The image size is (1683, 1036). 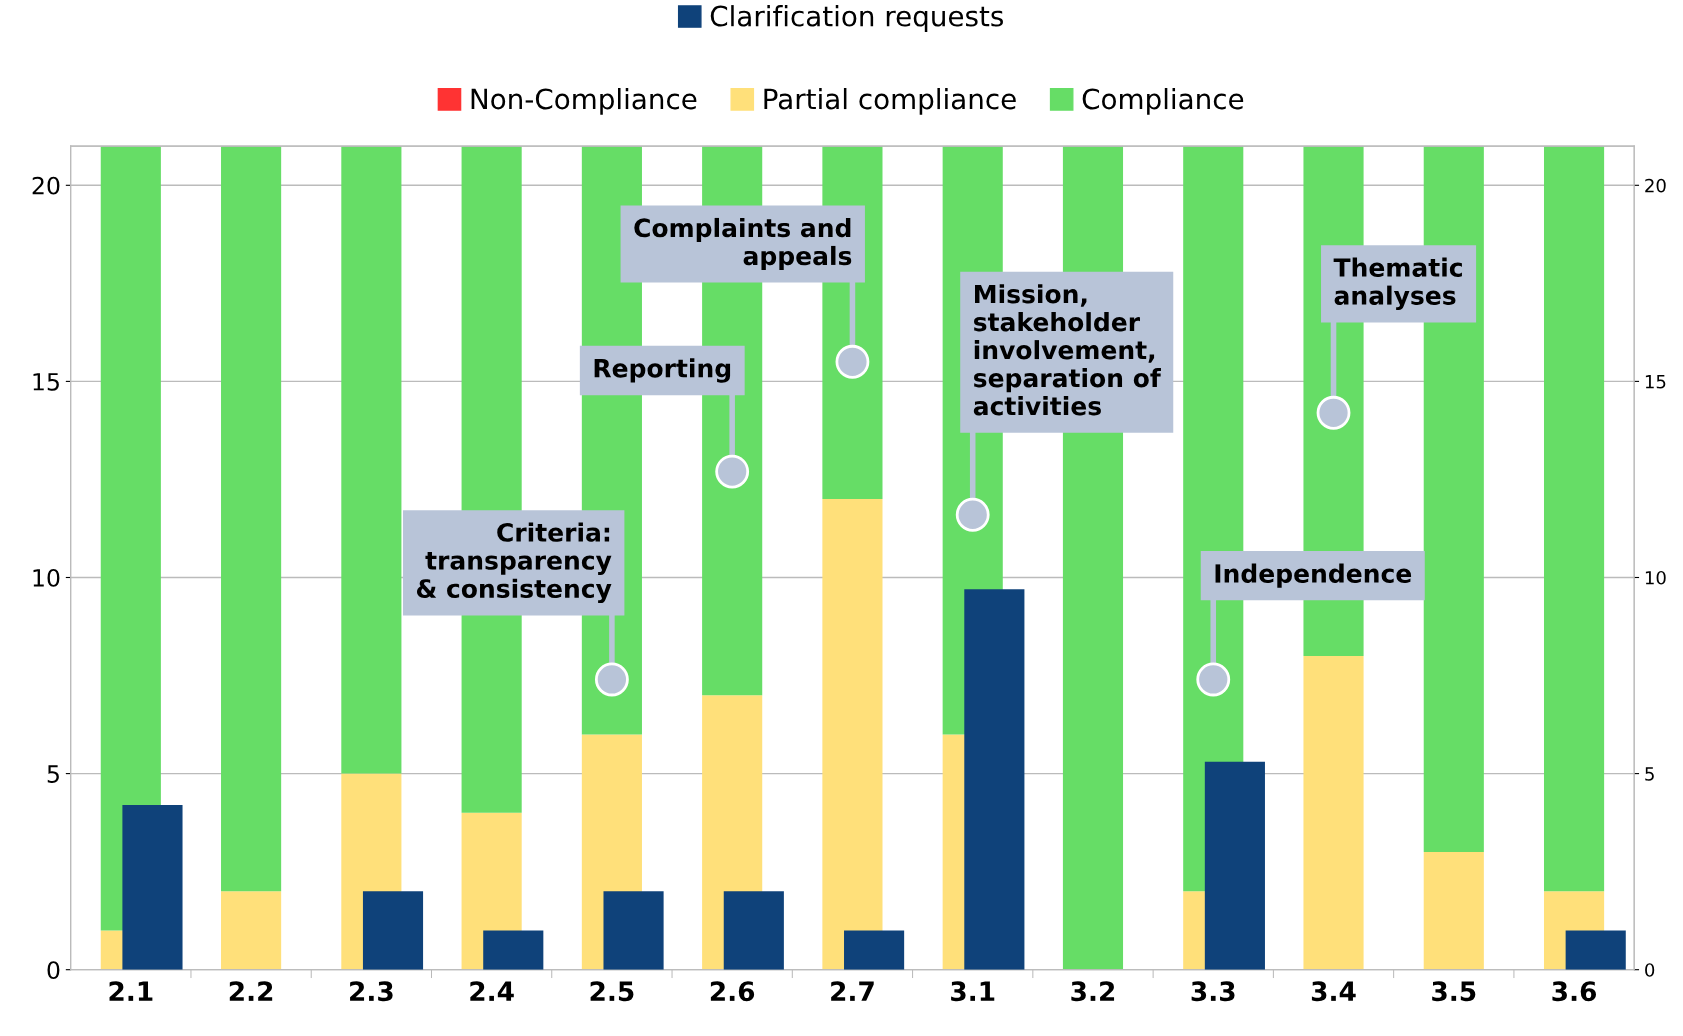 I want to click on annotation: Criteria: transparency & consistency, so click(x=514, y=563).